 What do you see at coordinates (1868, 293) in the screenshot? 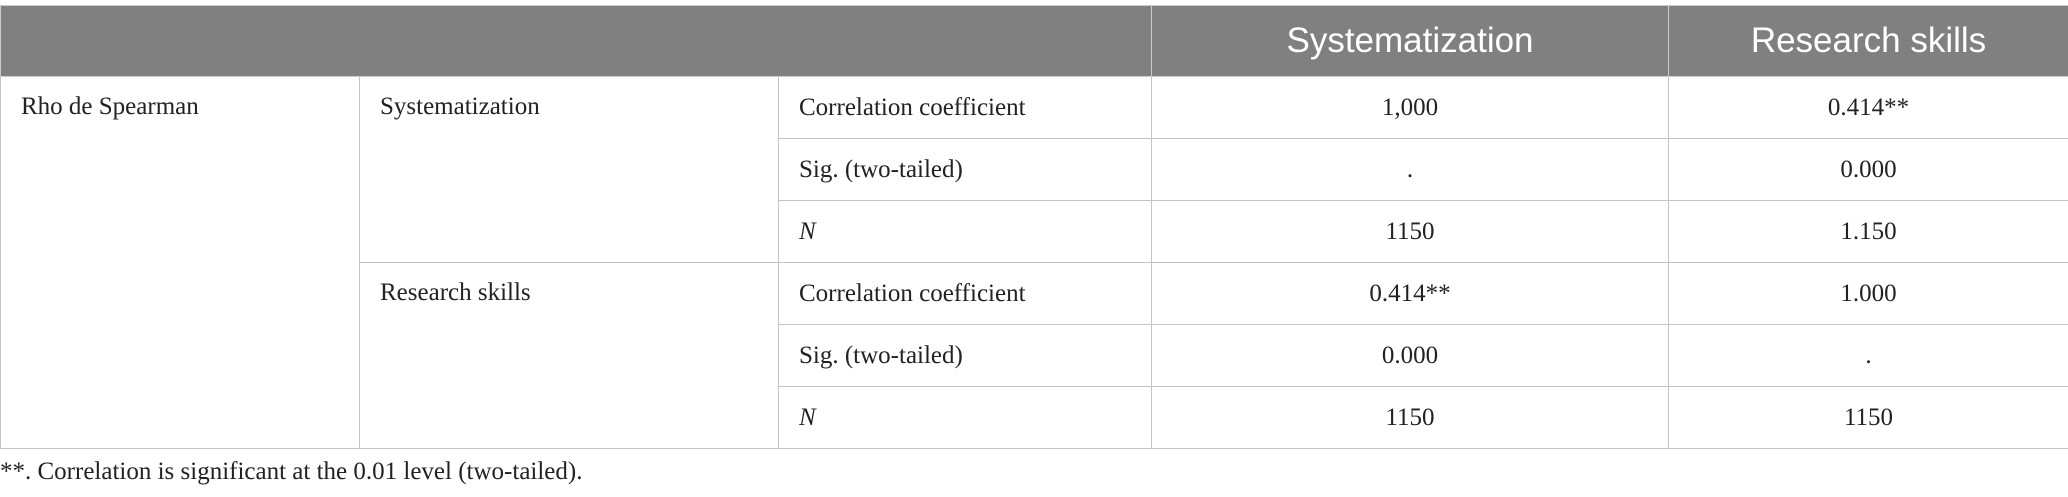
I see `value-cell: 1.000` at bounding box center [1868, 293].